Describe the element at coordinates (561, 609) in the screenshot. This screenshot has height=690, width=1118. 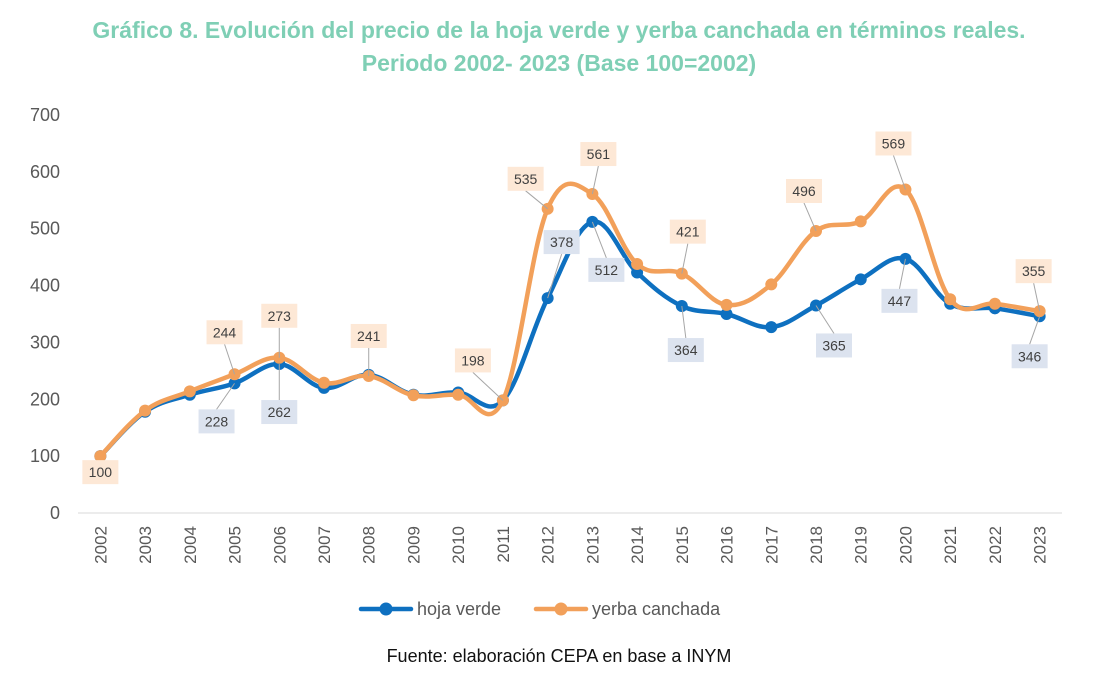
I see `legend-marker` at that location.